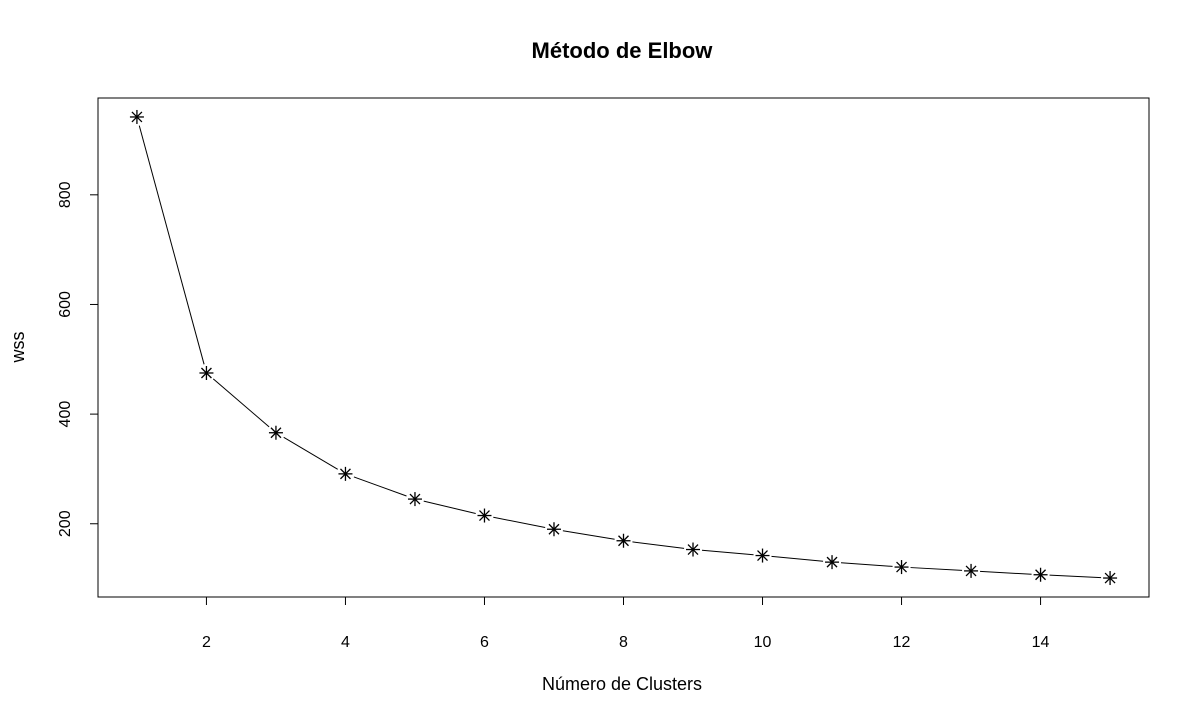 This screenshot has height=725, width=1200. I want to click on y-axis-label: wss, so click(18, 348).